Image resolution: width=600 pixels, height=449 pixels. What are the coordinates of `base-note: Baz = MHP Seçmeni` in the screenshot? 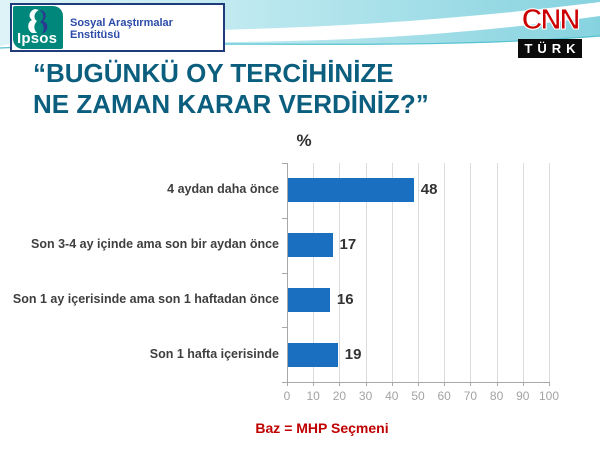 It's located at (322, 428).